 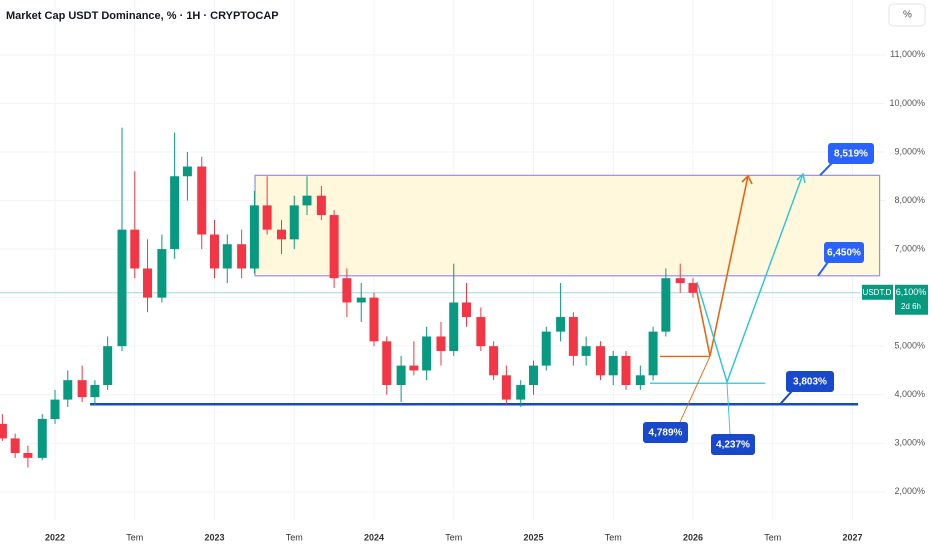 I want to click on y-tick-label: 5,000%, so click(x=909, y=346).